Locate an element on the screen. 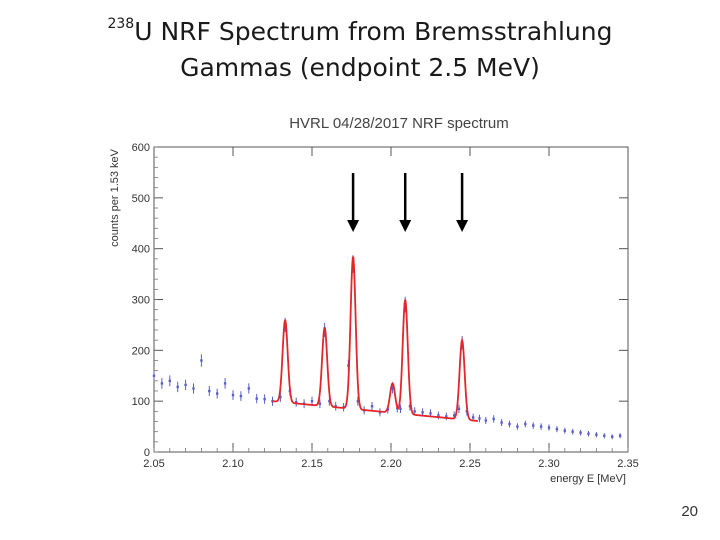 This screenshot has width=720, height=540. x-tick-label: 2.30 is located at coordinates (548, 464).